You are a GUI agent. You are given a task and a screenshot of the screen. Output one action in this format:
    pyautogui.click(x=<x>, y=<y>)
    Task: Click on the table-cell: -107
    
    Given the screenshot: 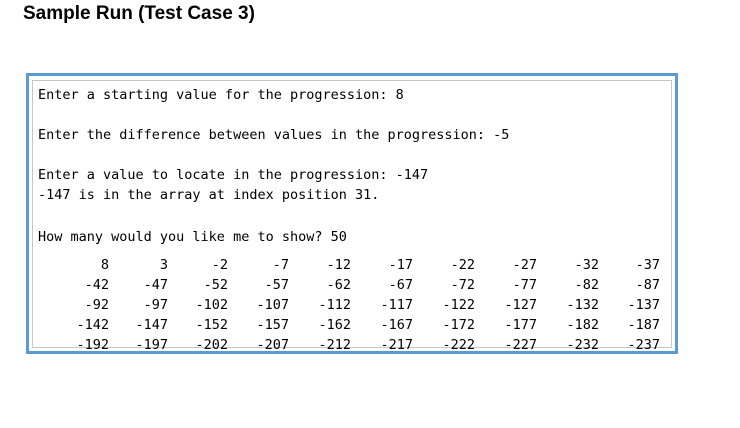 What is the action you would take?
    pyautogui.click(x=272, y=305)
    